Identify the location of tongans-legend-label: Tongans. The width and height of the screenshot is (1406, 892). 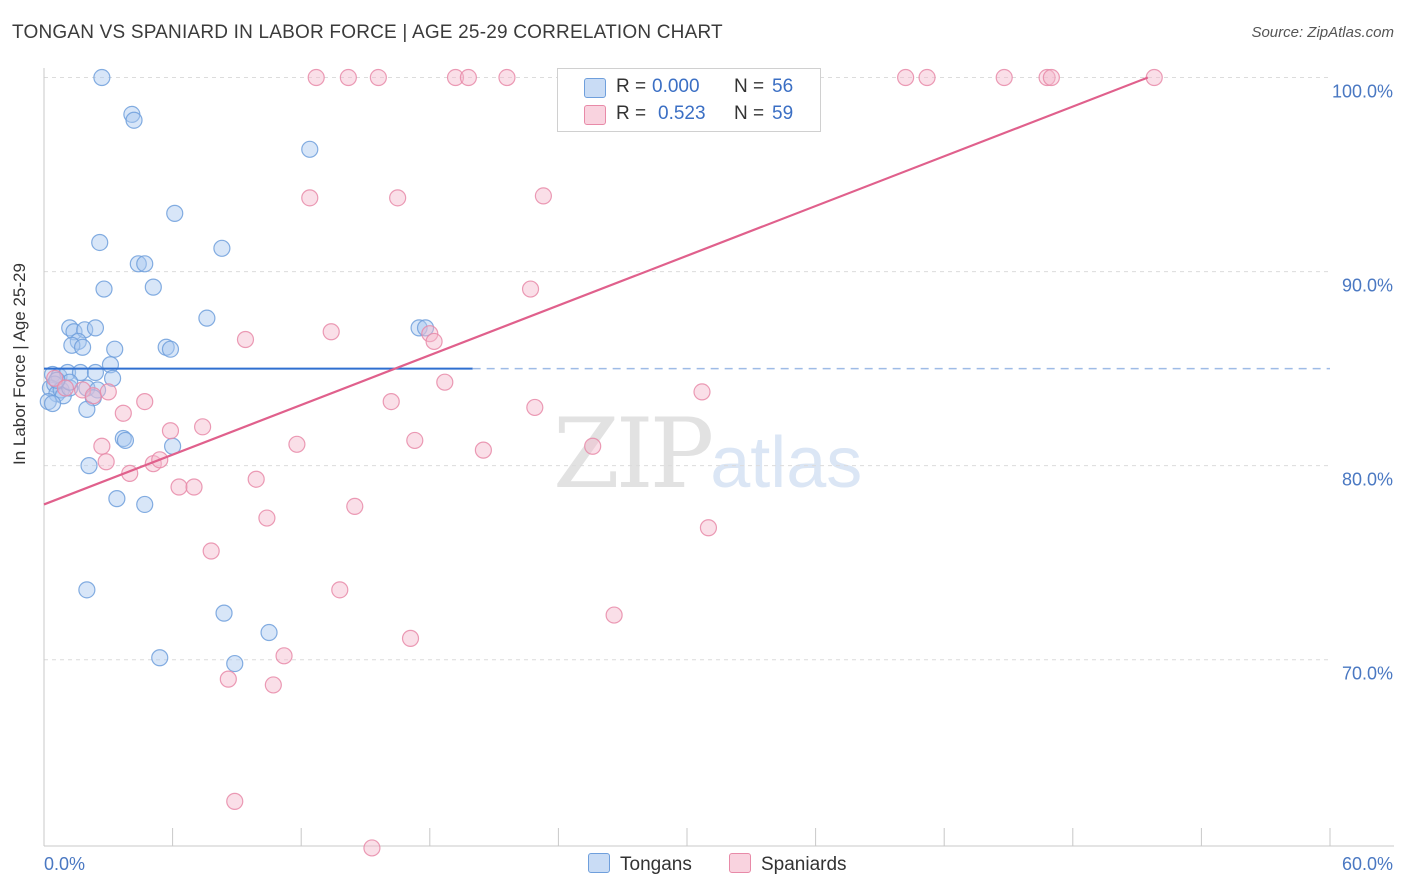
(656, 864).